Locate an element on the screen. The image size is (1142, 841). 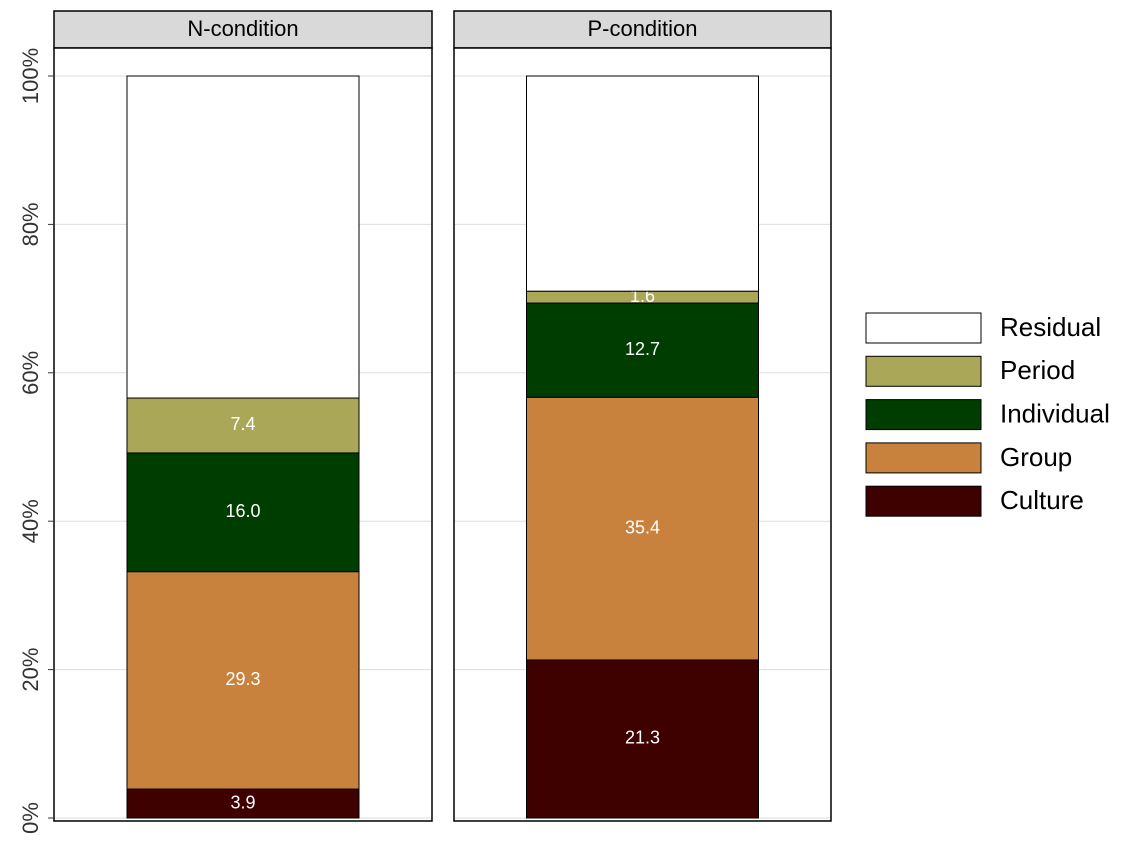
value-label: 3.9 is located at coordinates (242, 802).